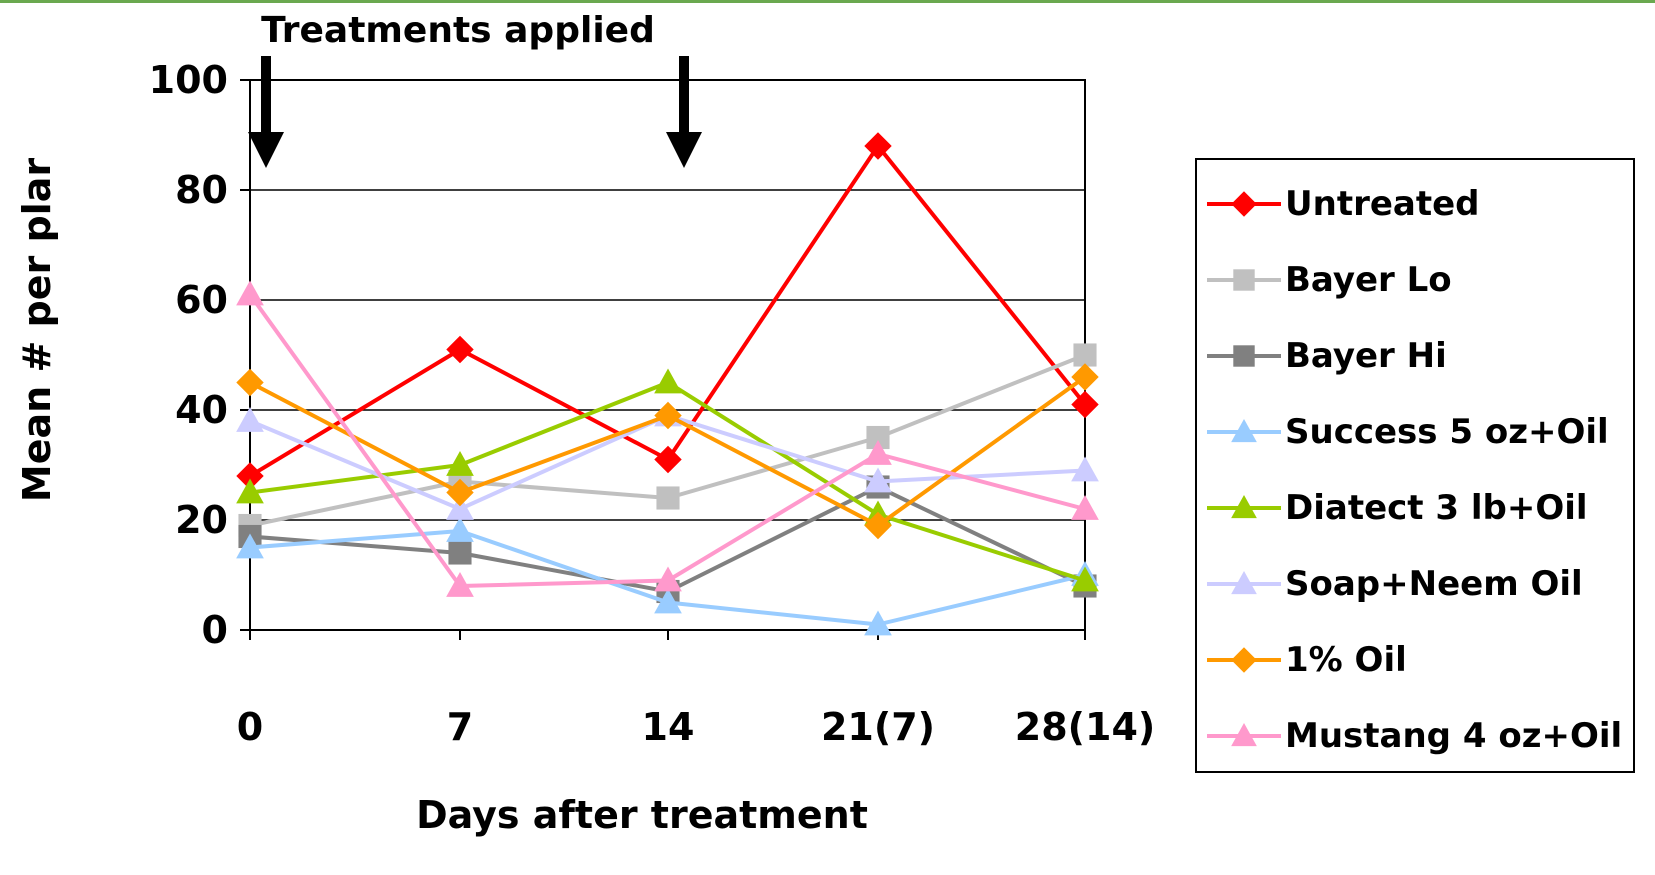 This screenshot has width=1655, height=875. What do you see at coordinates (201, 520) in the screenshot?
I see `y-tick-label-20: 20` at bounding box center [201, 520].